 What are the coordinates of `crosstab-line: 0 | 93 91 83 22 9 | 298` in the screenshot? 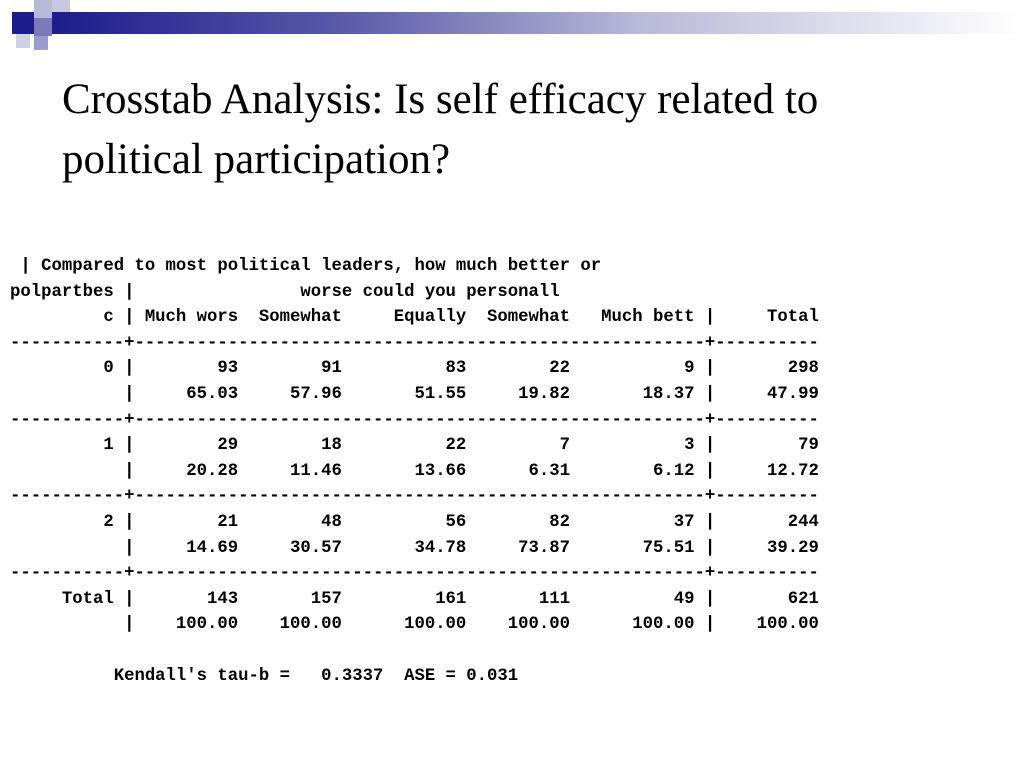 It's located at (414, 369).